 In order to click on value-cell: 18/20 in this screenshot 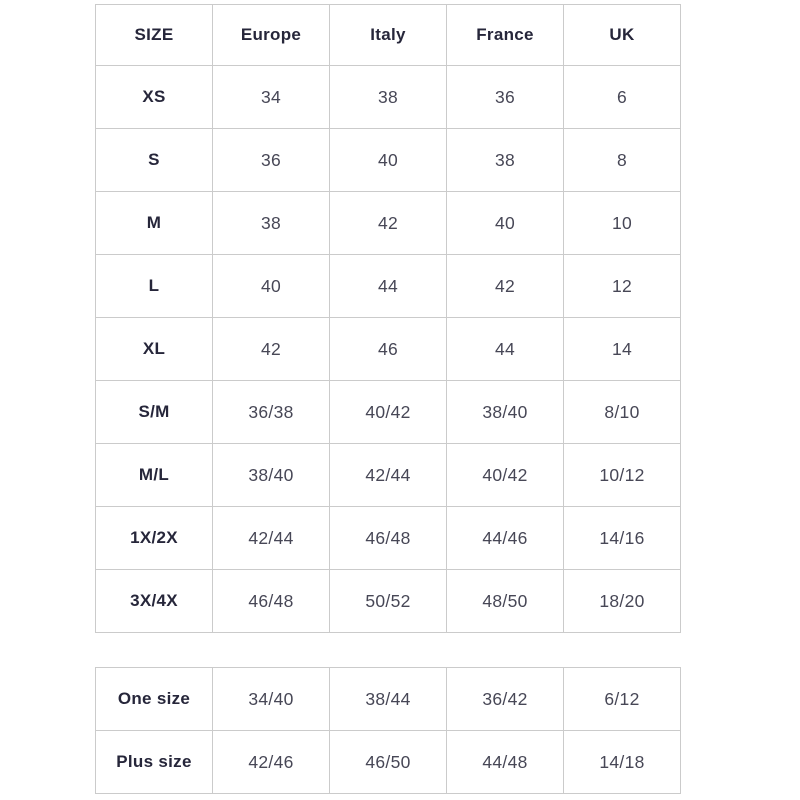, I will do `click(622, 601)`.